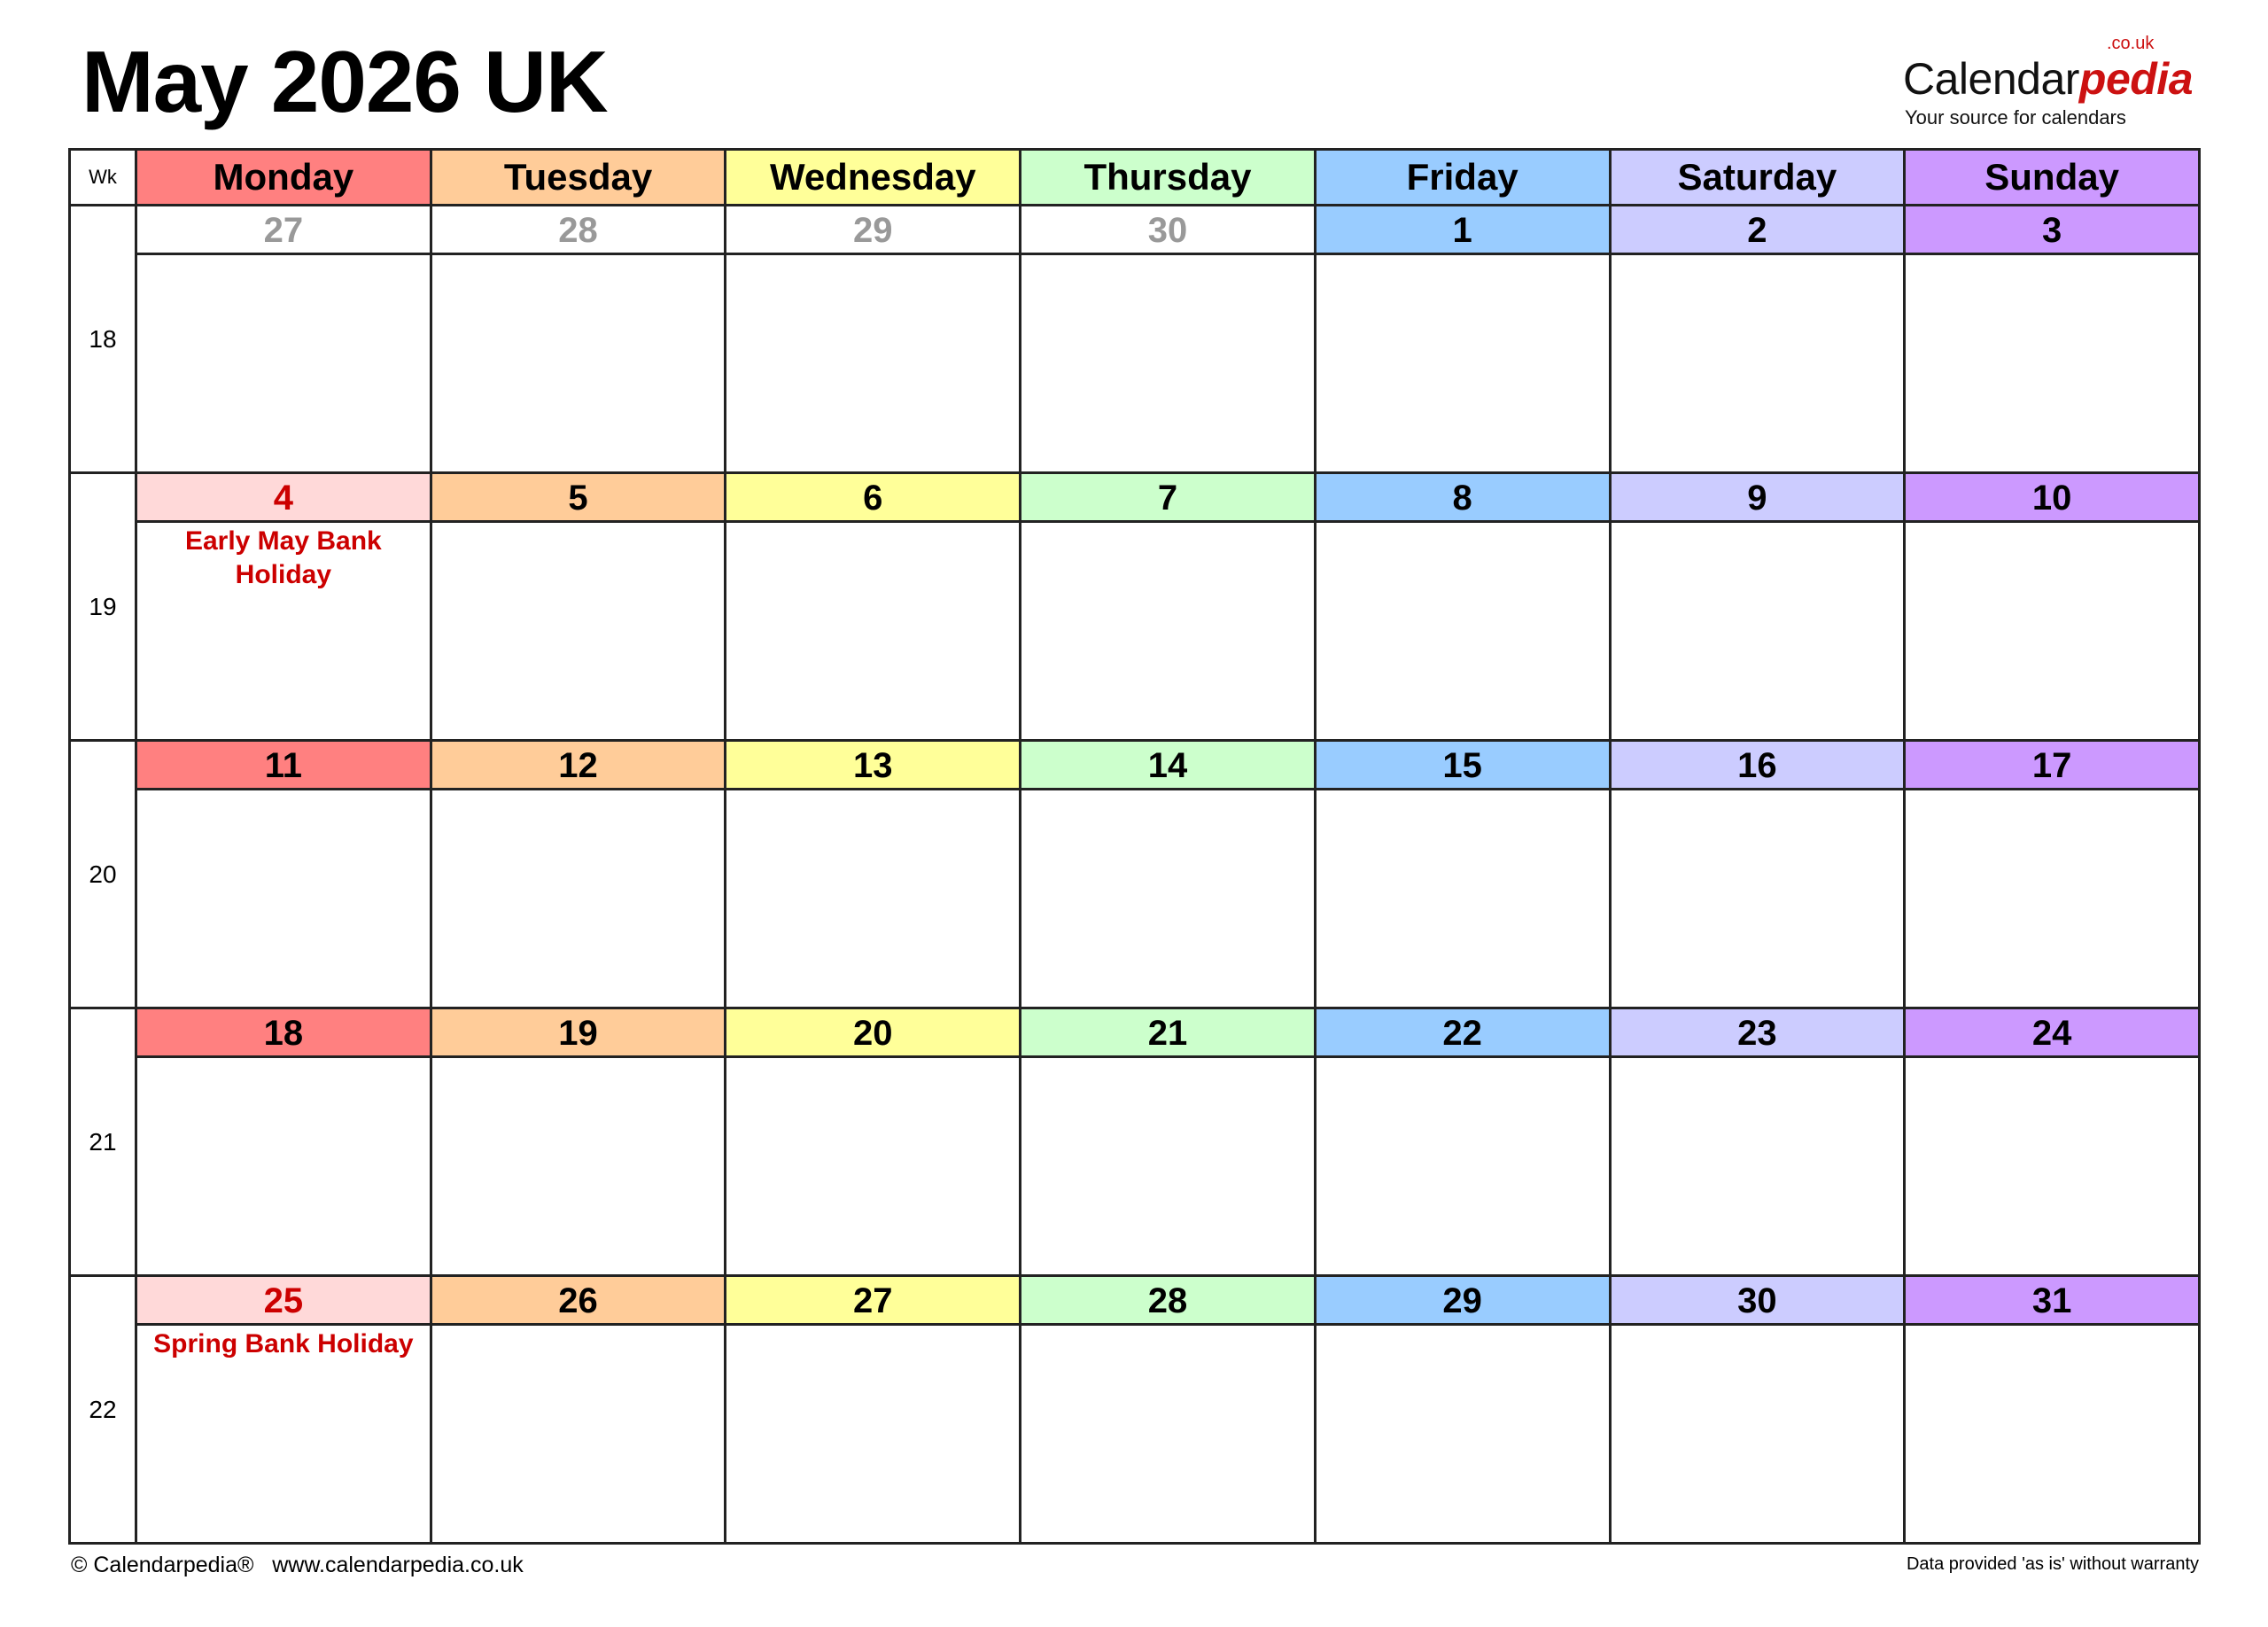  What do you see at coordinates (578, 874) in the screenshot?
I see `day-cell: 12` at bounding box center [578, 874].